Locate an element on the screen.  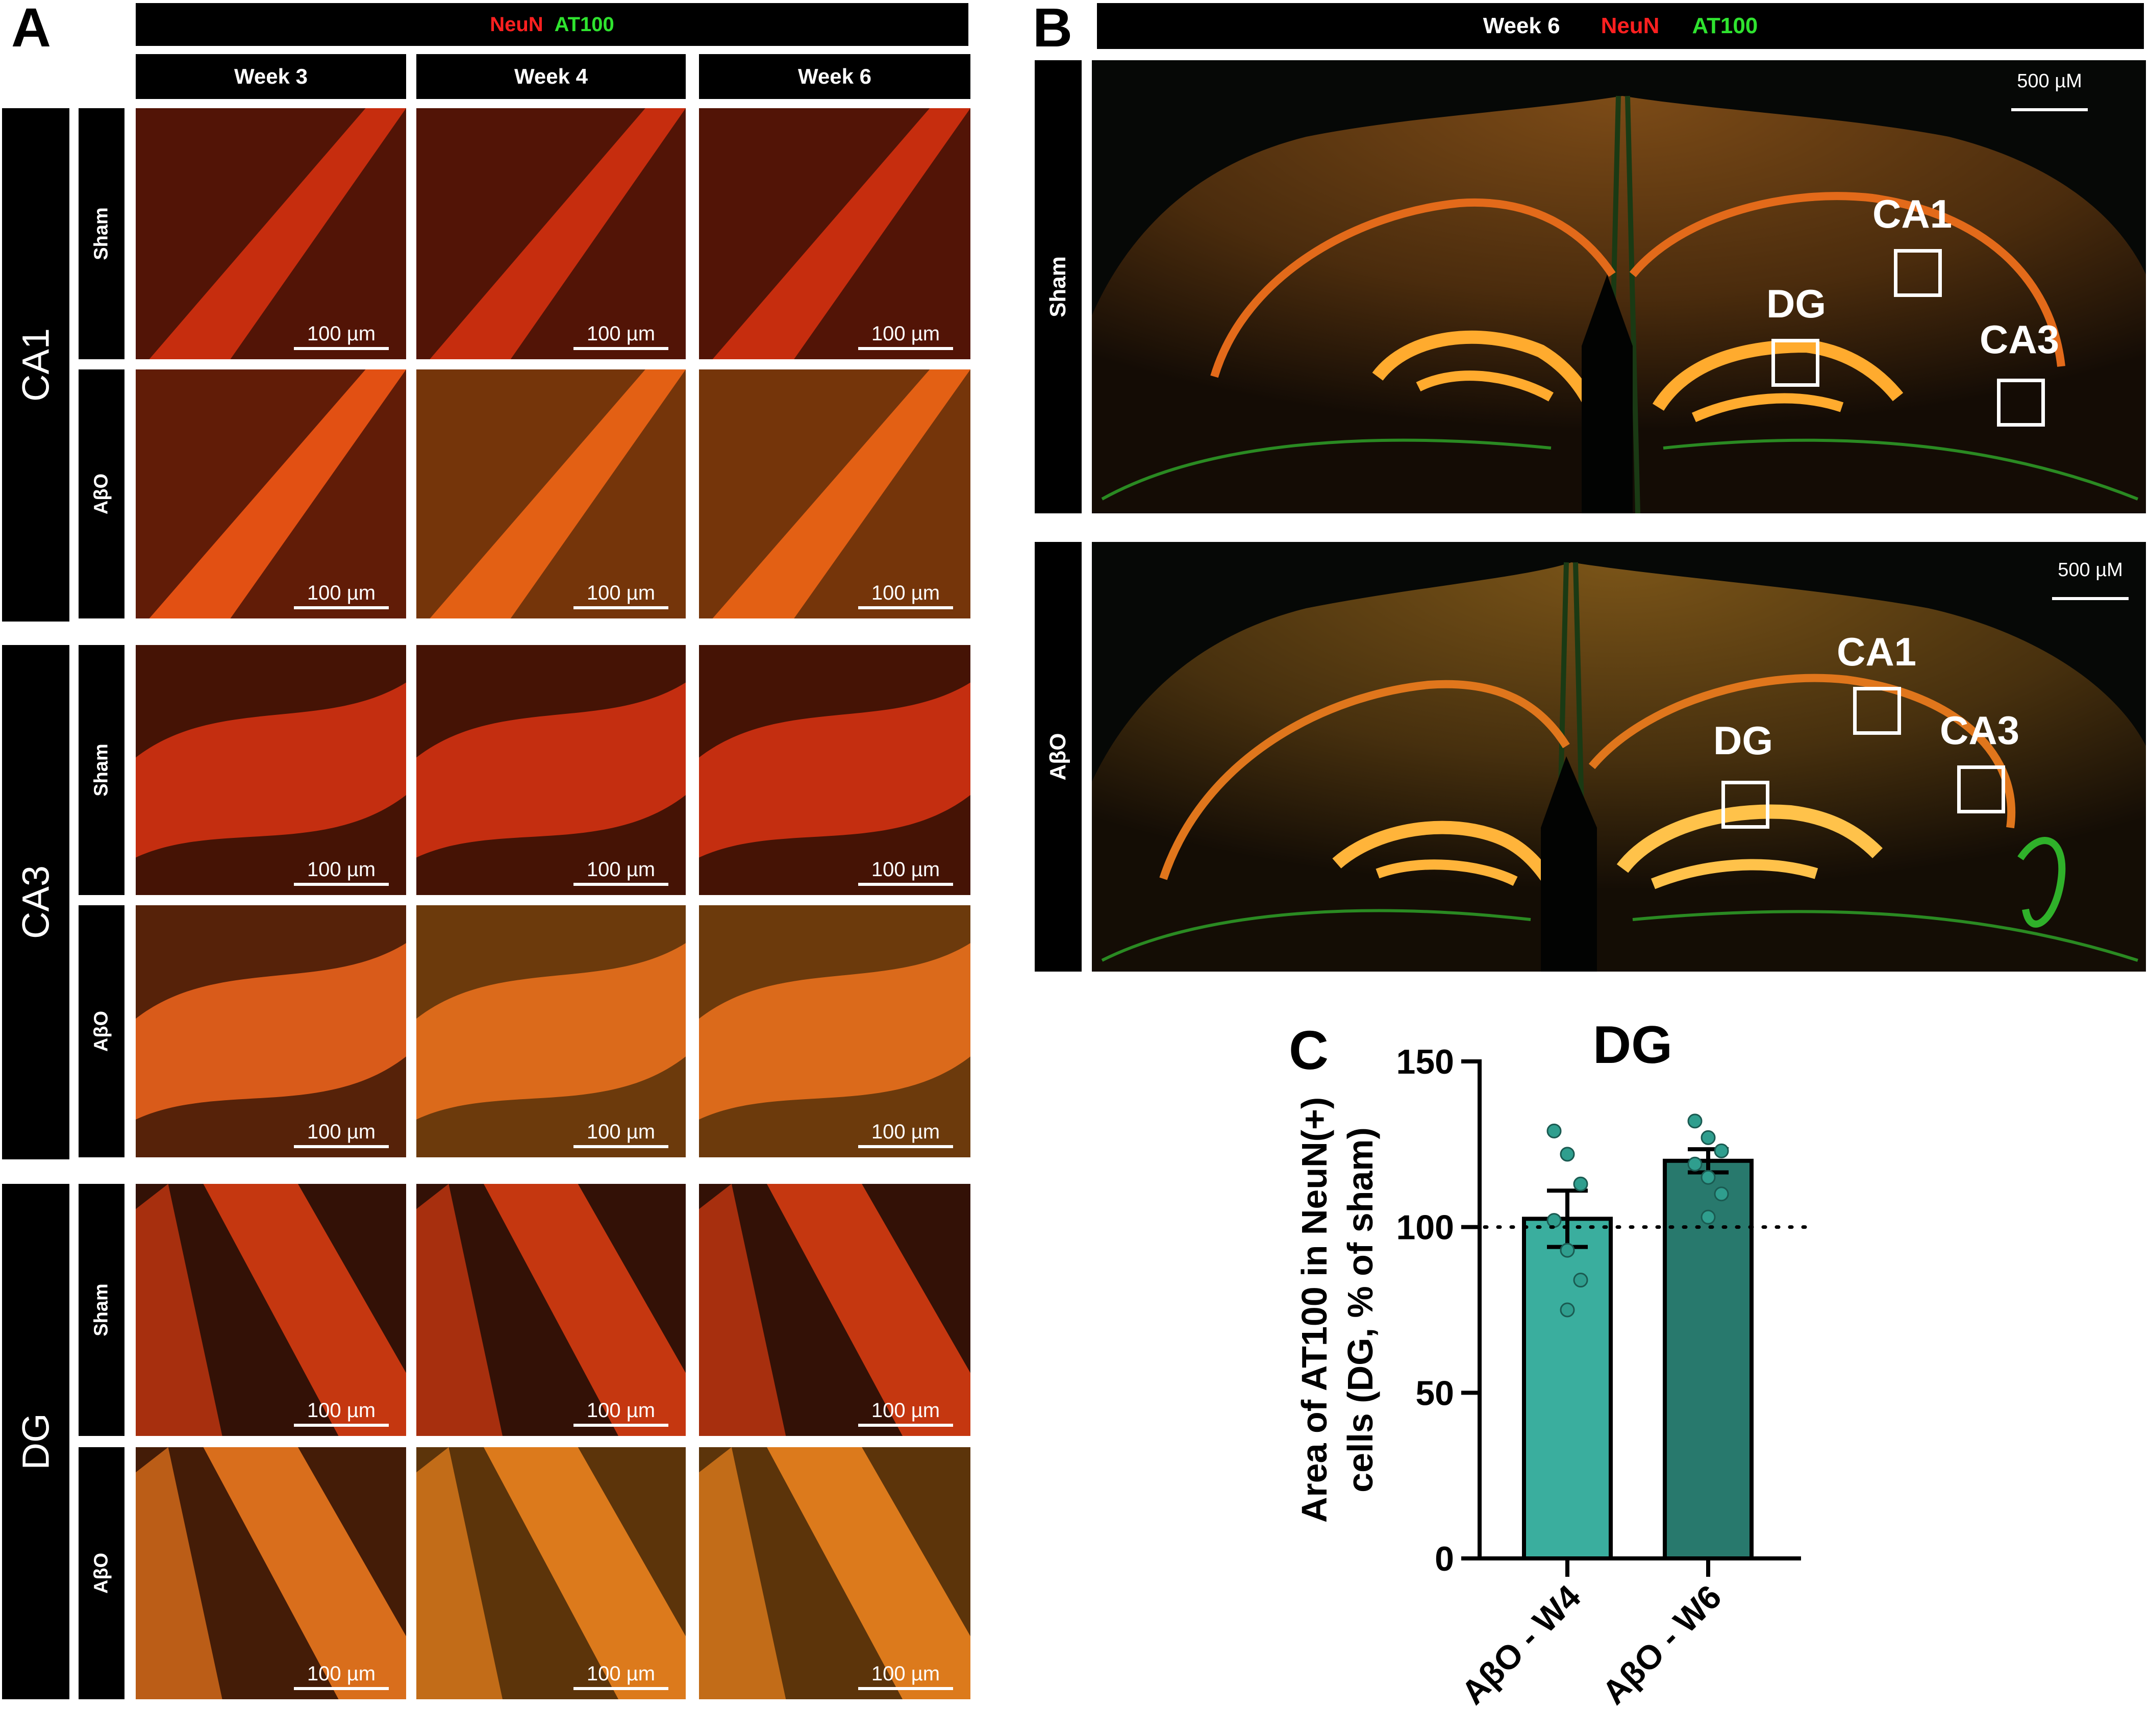
roi-dg-sham is located at coordinates (1795, 363).